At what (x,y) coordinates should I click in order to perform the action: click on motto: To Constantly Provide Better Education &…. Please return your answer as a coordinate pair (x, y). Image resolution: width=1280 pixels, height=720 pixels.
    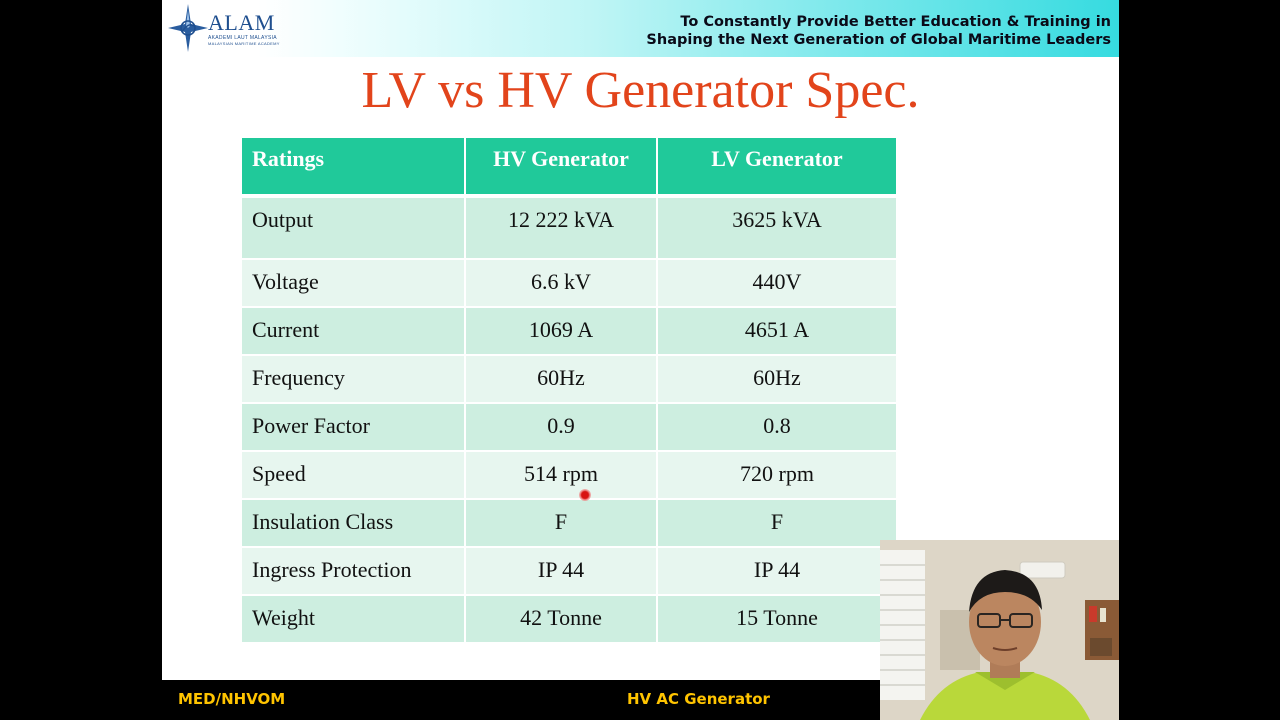
    Looking at the image, I should click on (878, 31).